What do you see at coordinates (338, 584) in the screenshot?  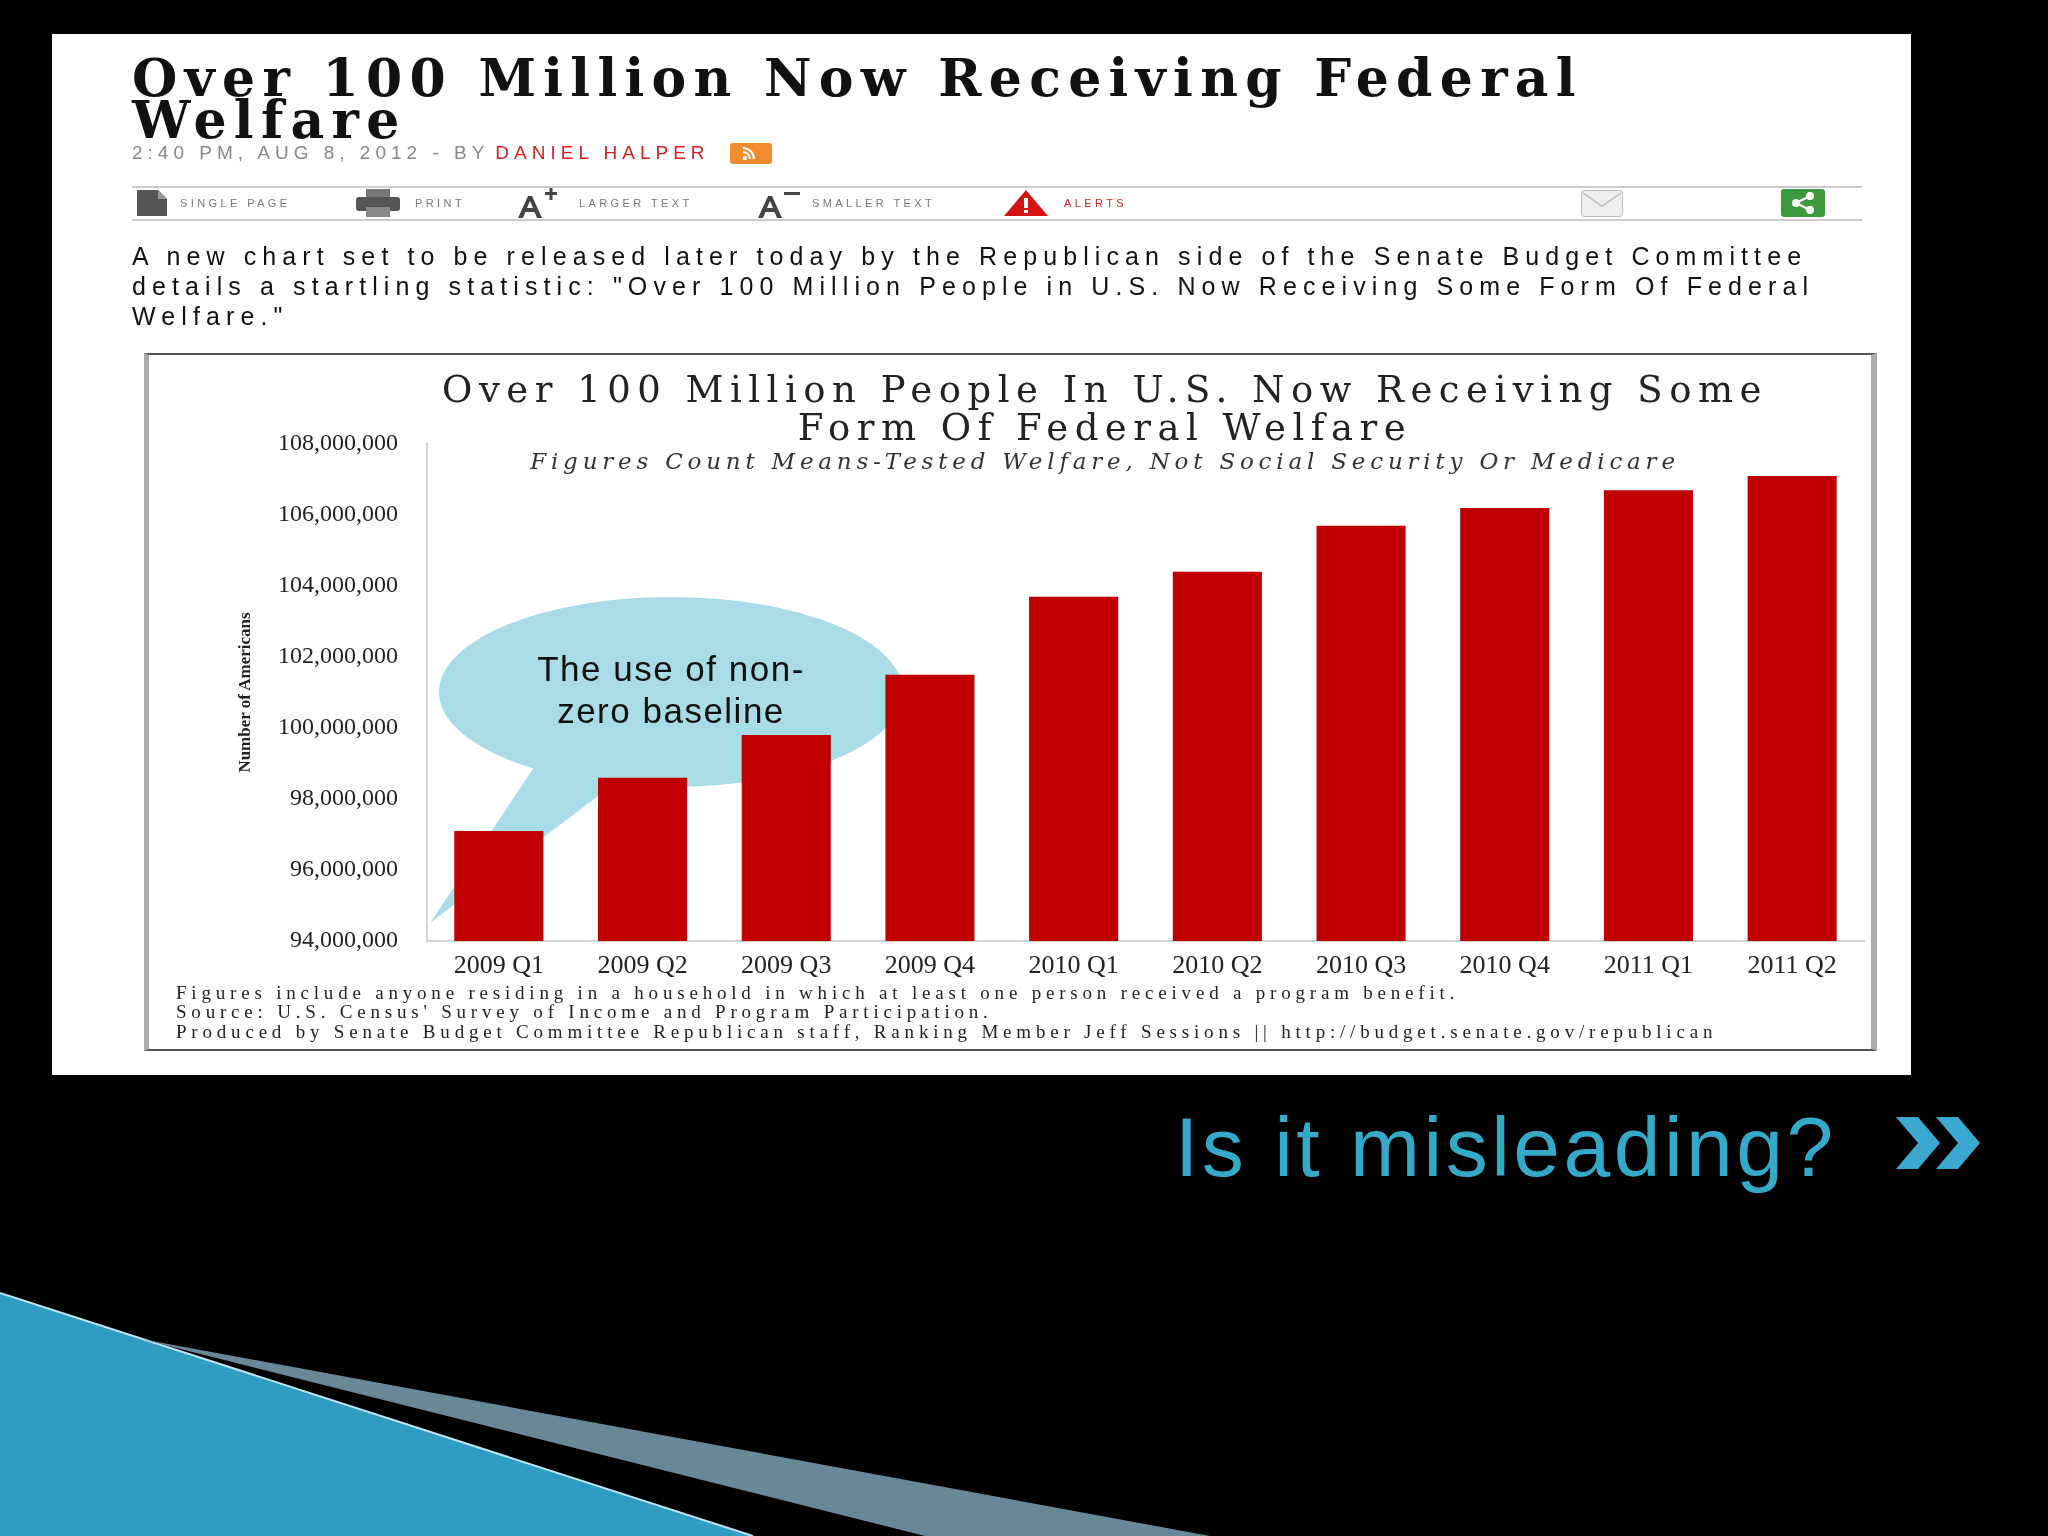 I see `y-tick-label: 104,000,000` at bounding box center [338, 584].